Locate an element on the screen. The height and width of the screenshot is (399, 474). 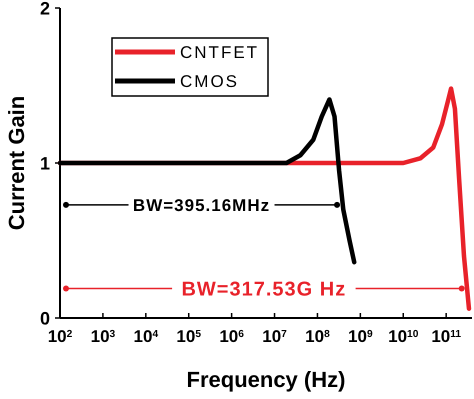
legend-label: CMOS is located at coordinates (209, 81).